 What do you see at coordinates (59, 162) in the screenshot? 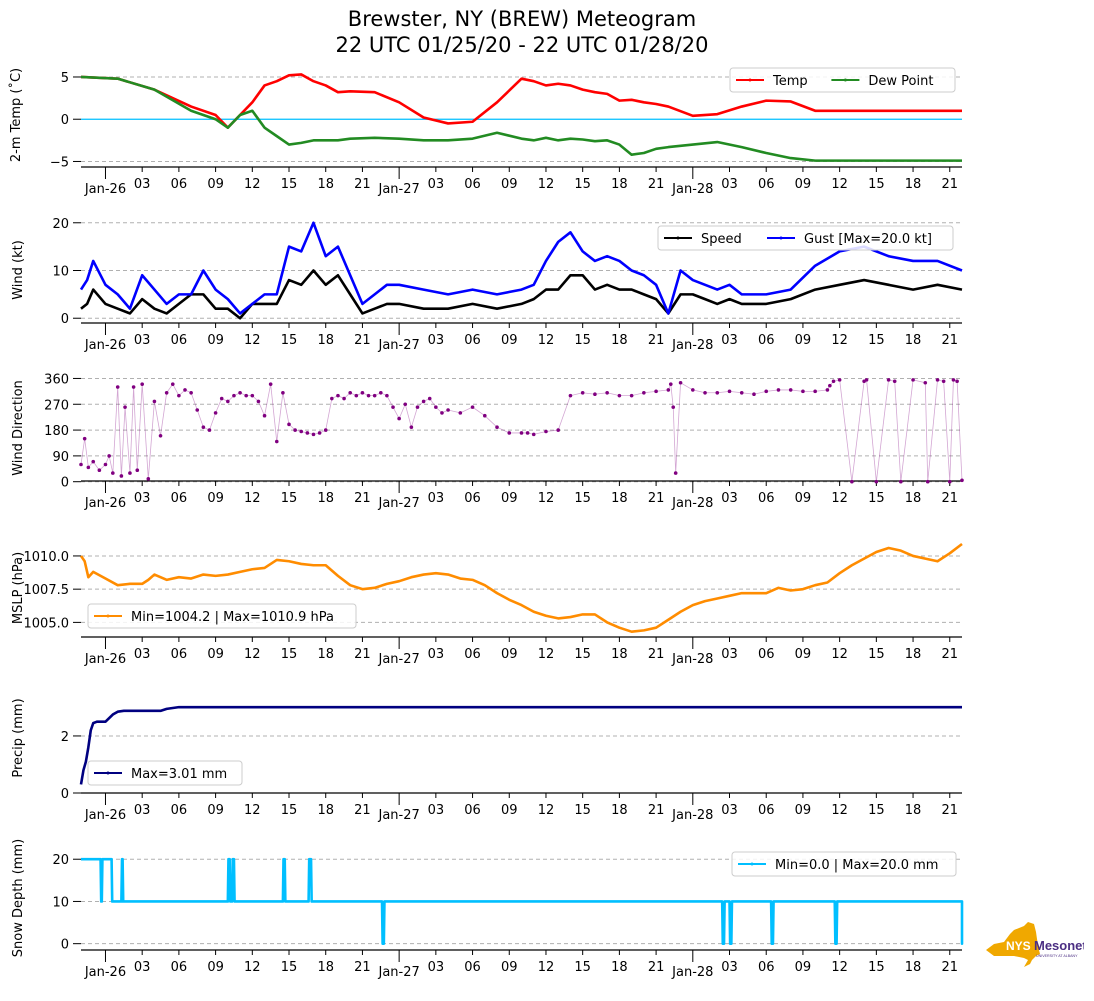
I see `y-tick-label: −5` at bounding box center [59, 162].